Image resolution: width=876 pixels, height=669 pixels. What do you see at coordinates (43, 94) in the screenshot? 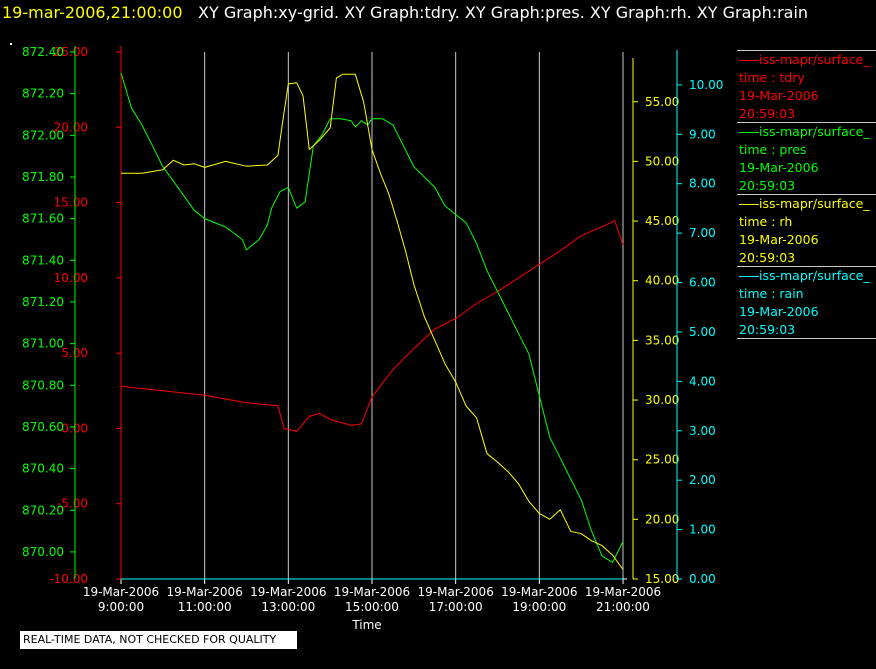
I see `y-tick-label-pres: 872.20` at bounding box center [43, 94].